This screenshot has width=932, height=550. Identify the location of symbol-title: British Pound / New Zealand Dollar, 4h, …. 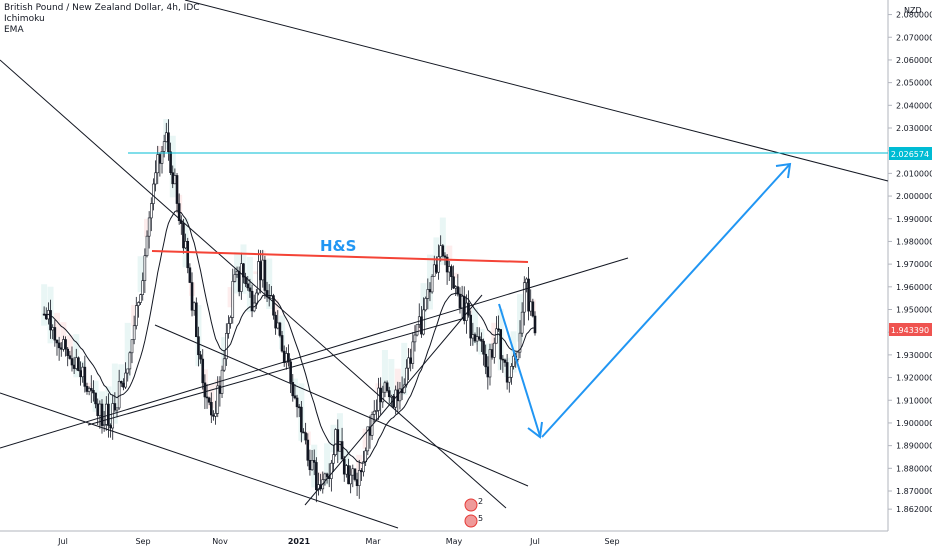
(102, 8).